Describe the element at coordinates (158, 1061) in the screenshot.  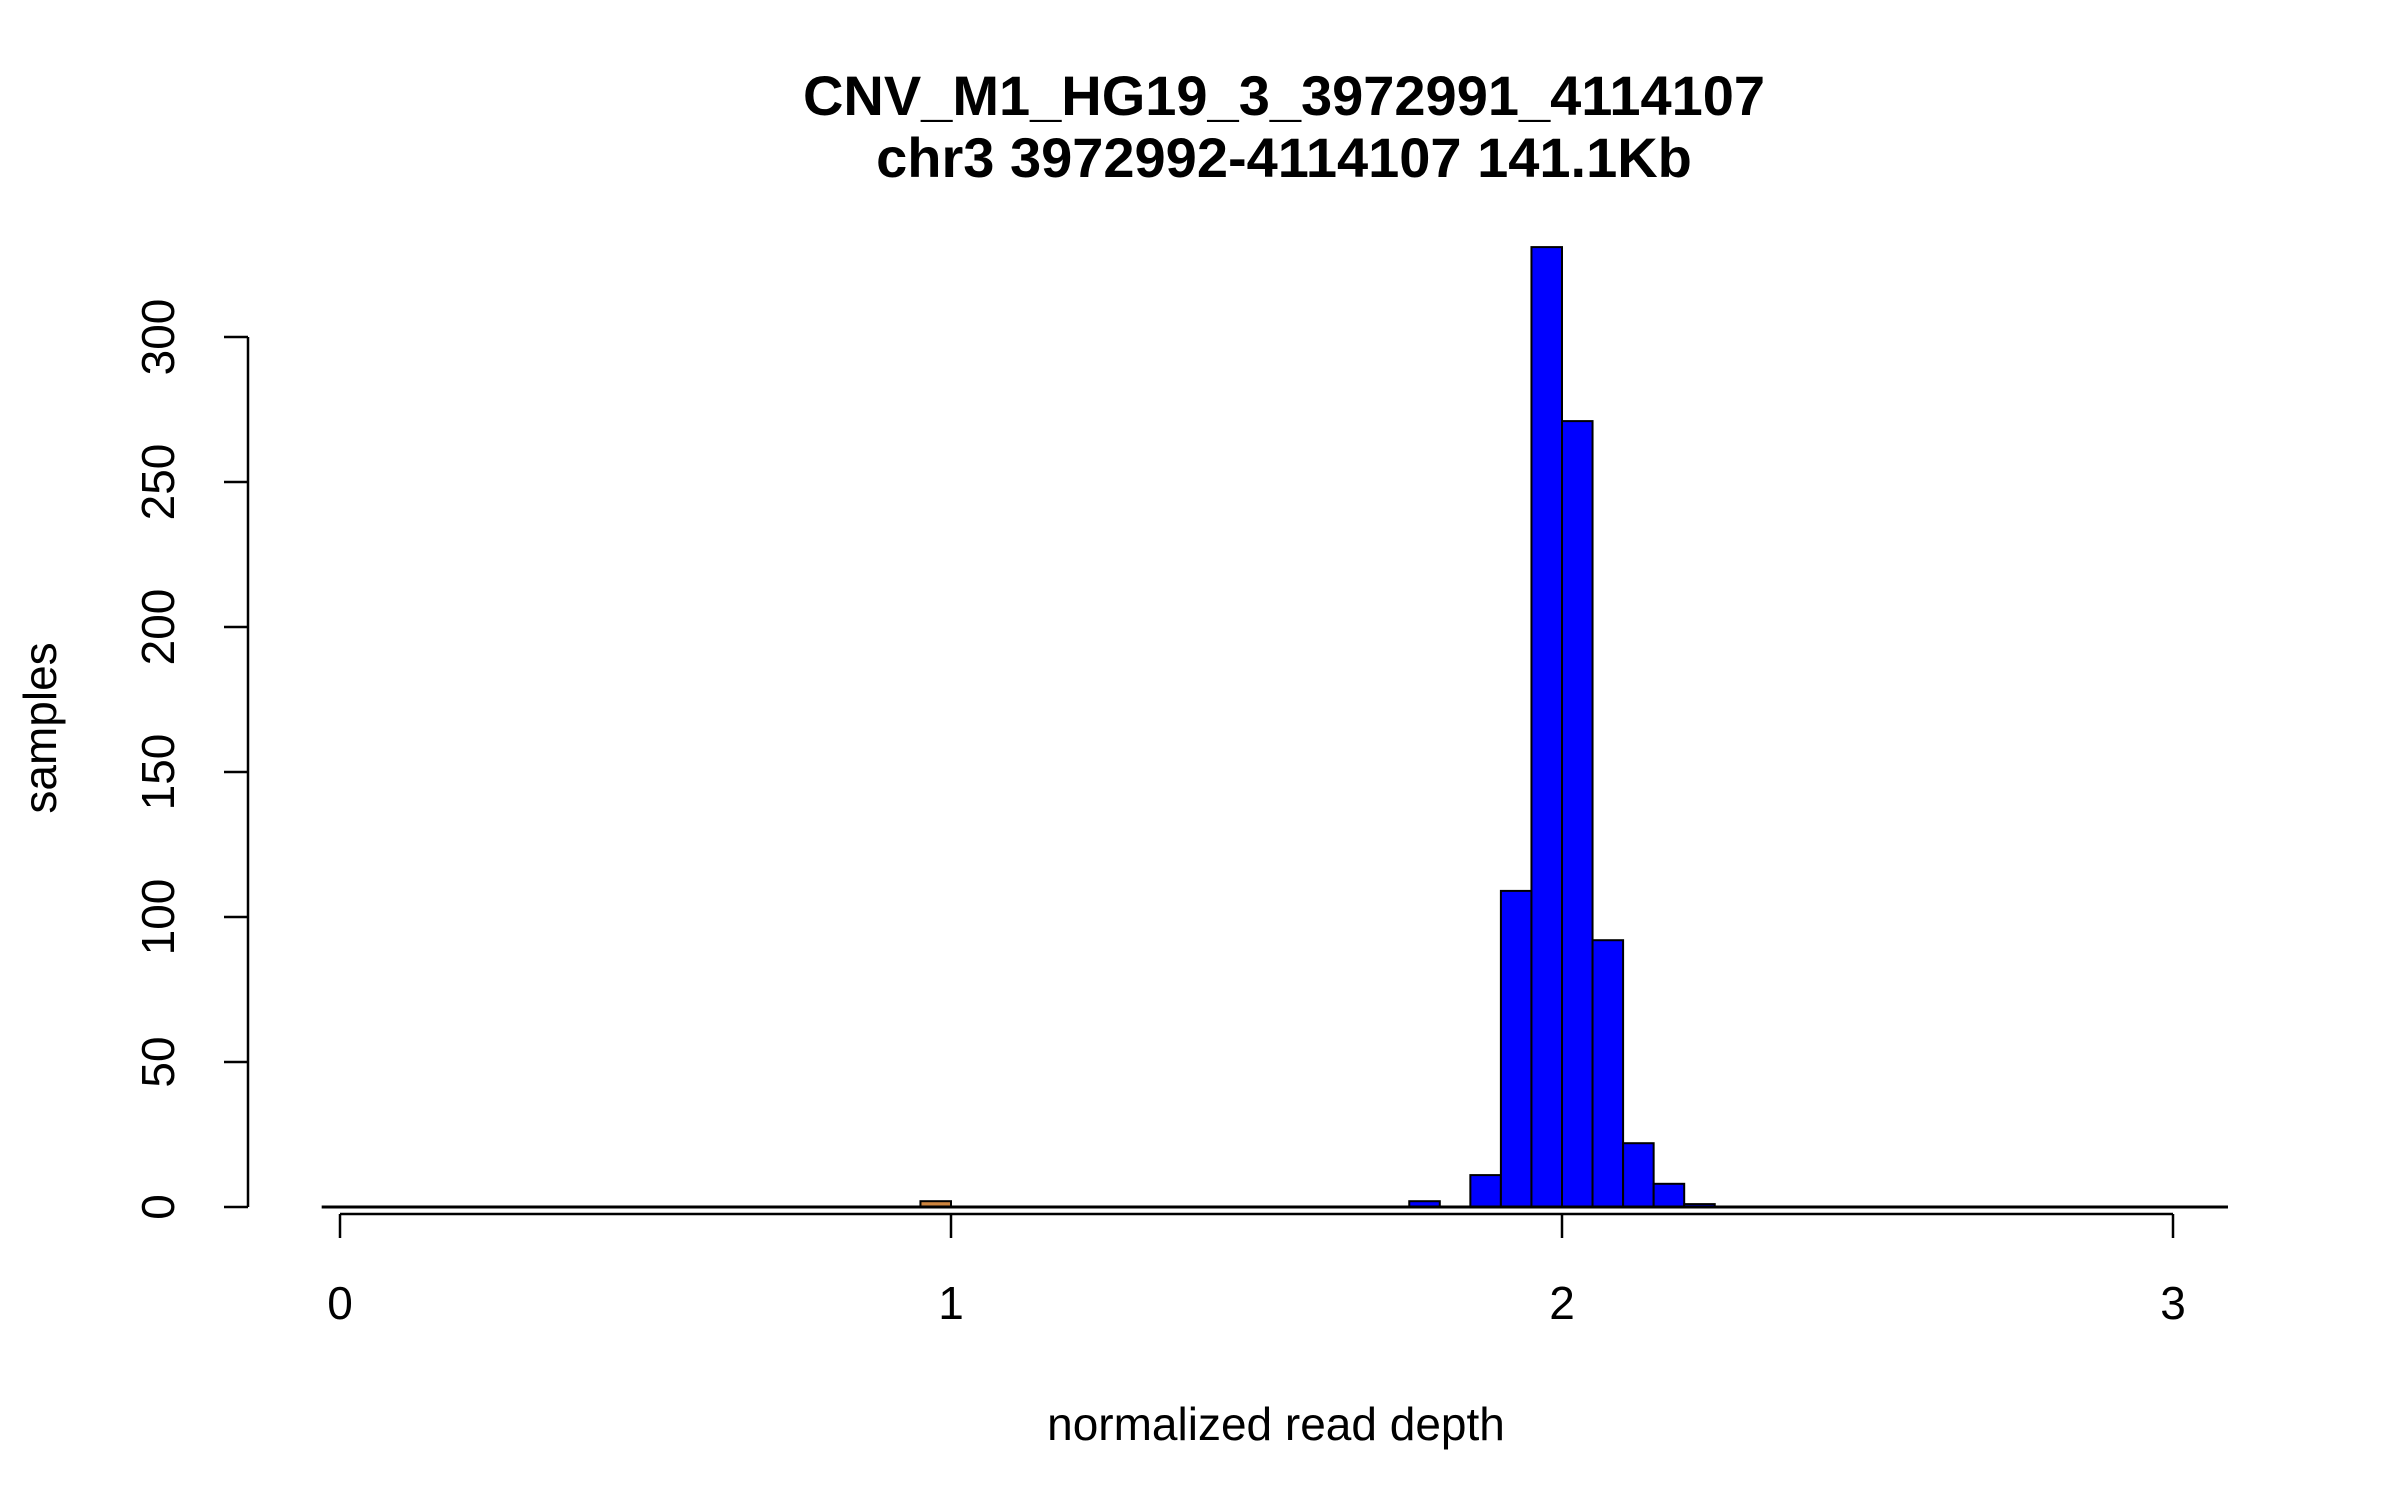
I see `y-tick-label: 50` at that location.